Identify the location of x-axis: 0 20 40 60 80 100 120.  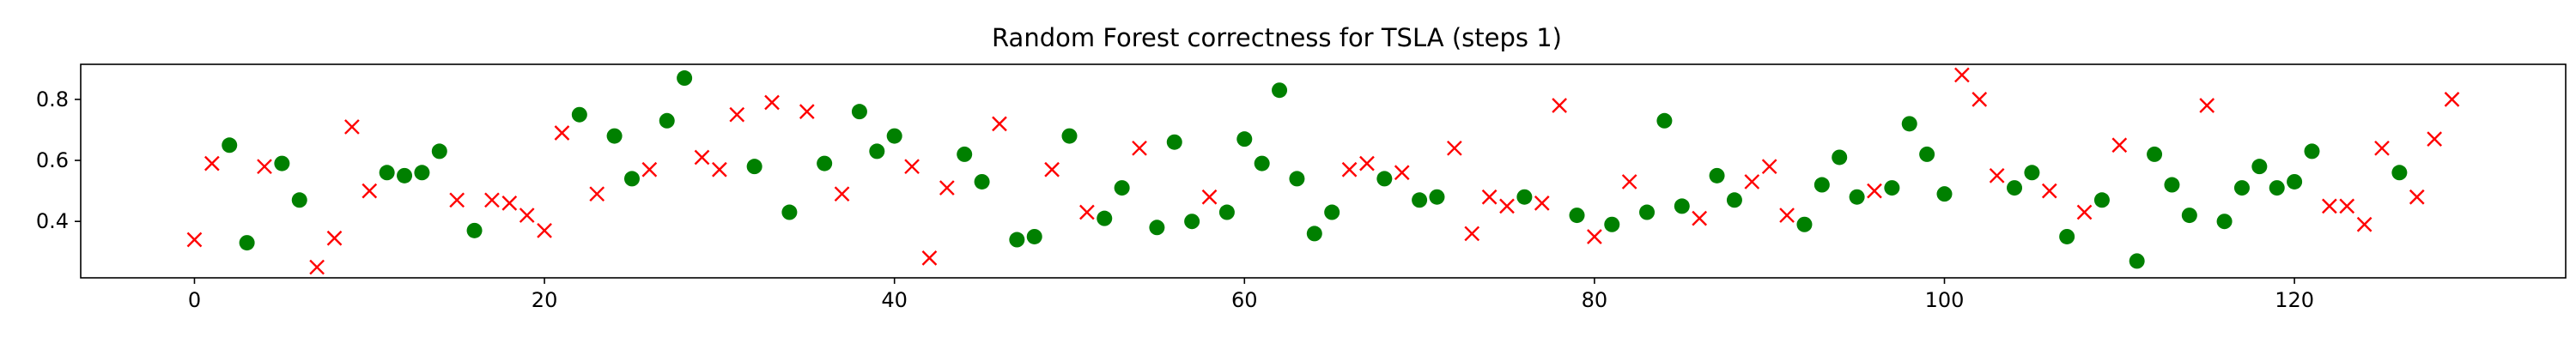
(1251, 295).